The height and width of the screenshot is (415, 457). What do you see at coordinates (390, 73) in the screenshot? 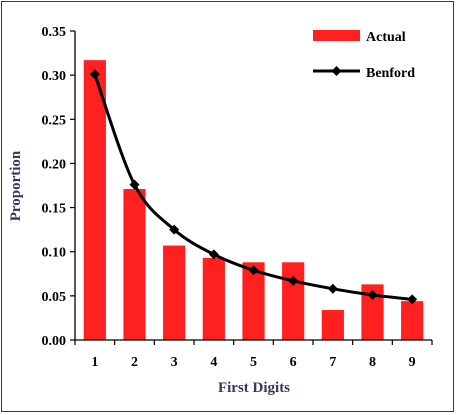
I see `legend-label-benford: Benford` at bounding box center [390, 73].